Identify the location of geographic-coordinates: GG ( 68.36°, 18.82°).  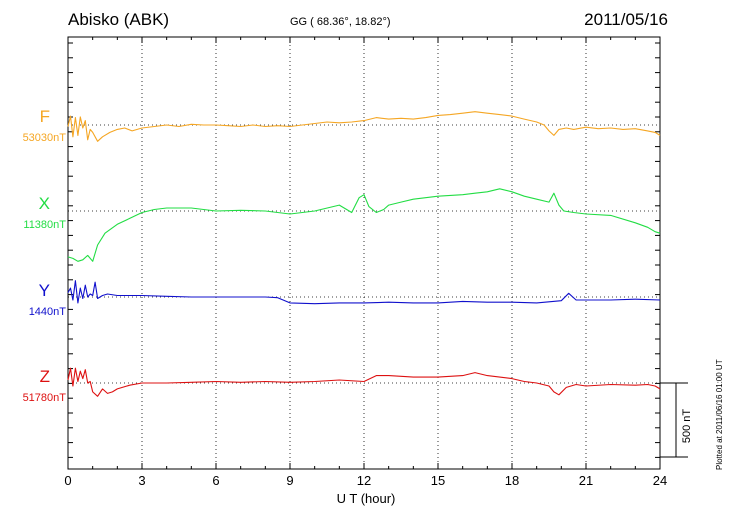
(340, 22).